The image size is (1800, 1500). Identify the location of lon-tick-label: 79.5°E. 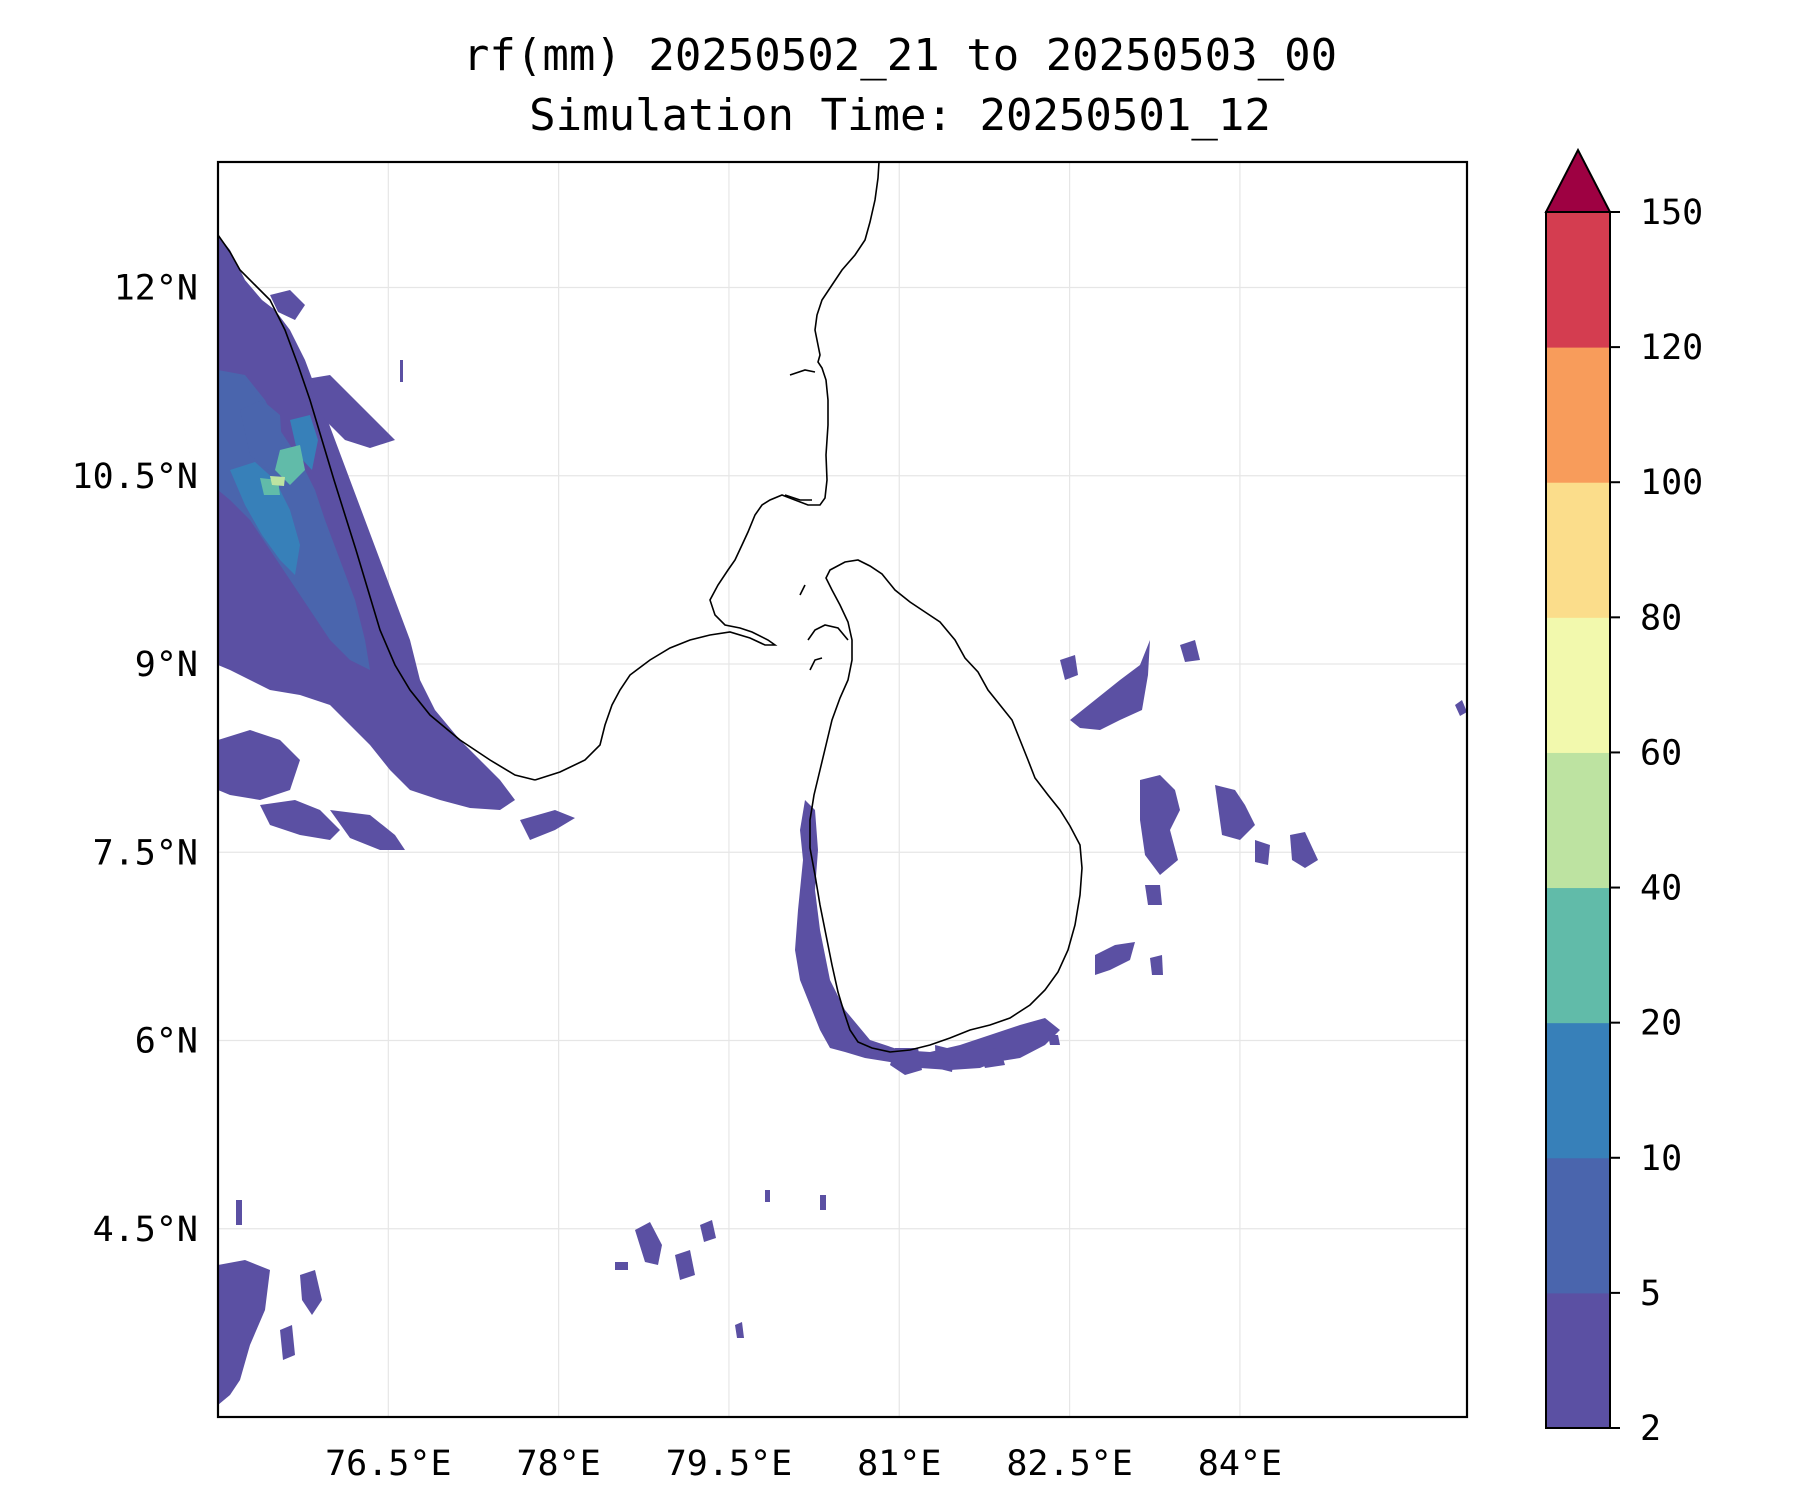
(729, 1464).